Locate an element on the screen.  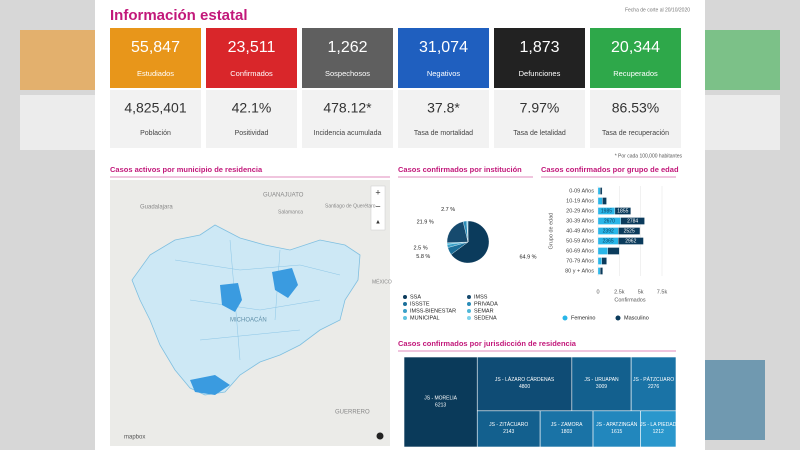
treemap-label: JS - APATZINGÁN is located at coordinates (617, 424).